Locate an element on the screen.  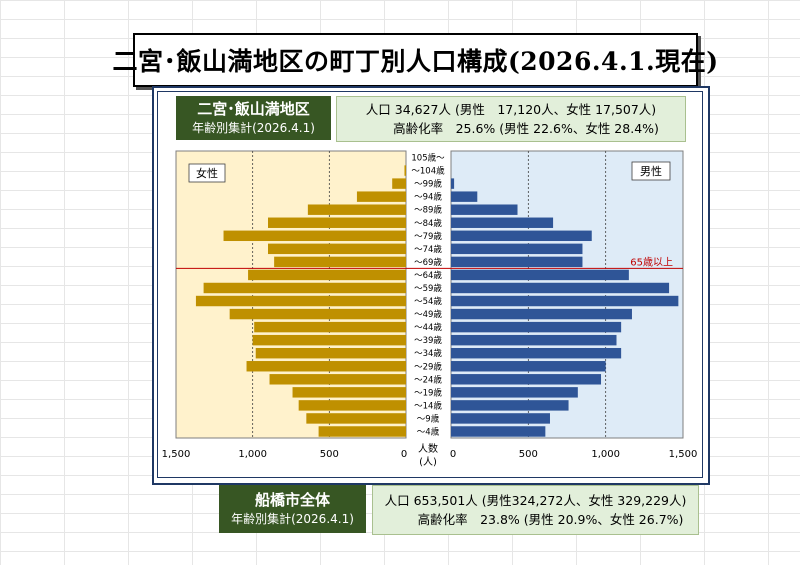
age-label: ～99歳 is located at coordinates (428, 184).